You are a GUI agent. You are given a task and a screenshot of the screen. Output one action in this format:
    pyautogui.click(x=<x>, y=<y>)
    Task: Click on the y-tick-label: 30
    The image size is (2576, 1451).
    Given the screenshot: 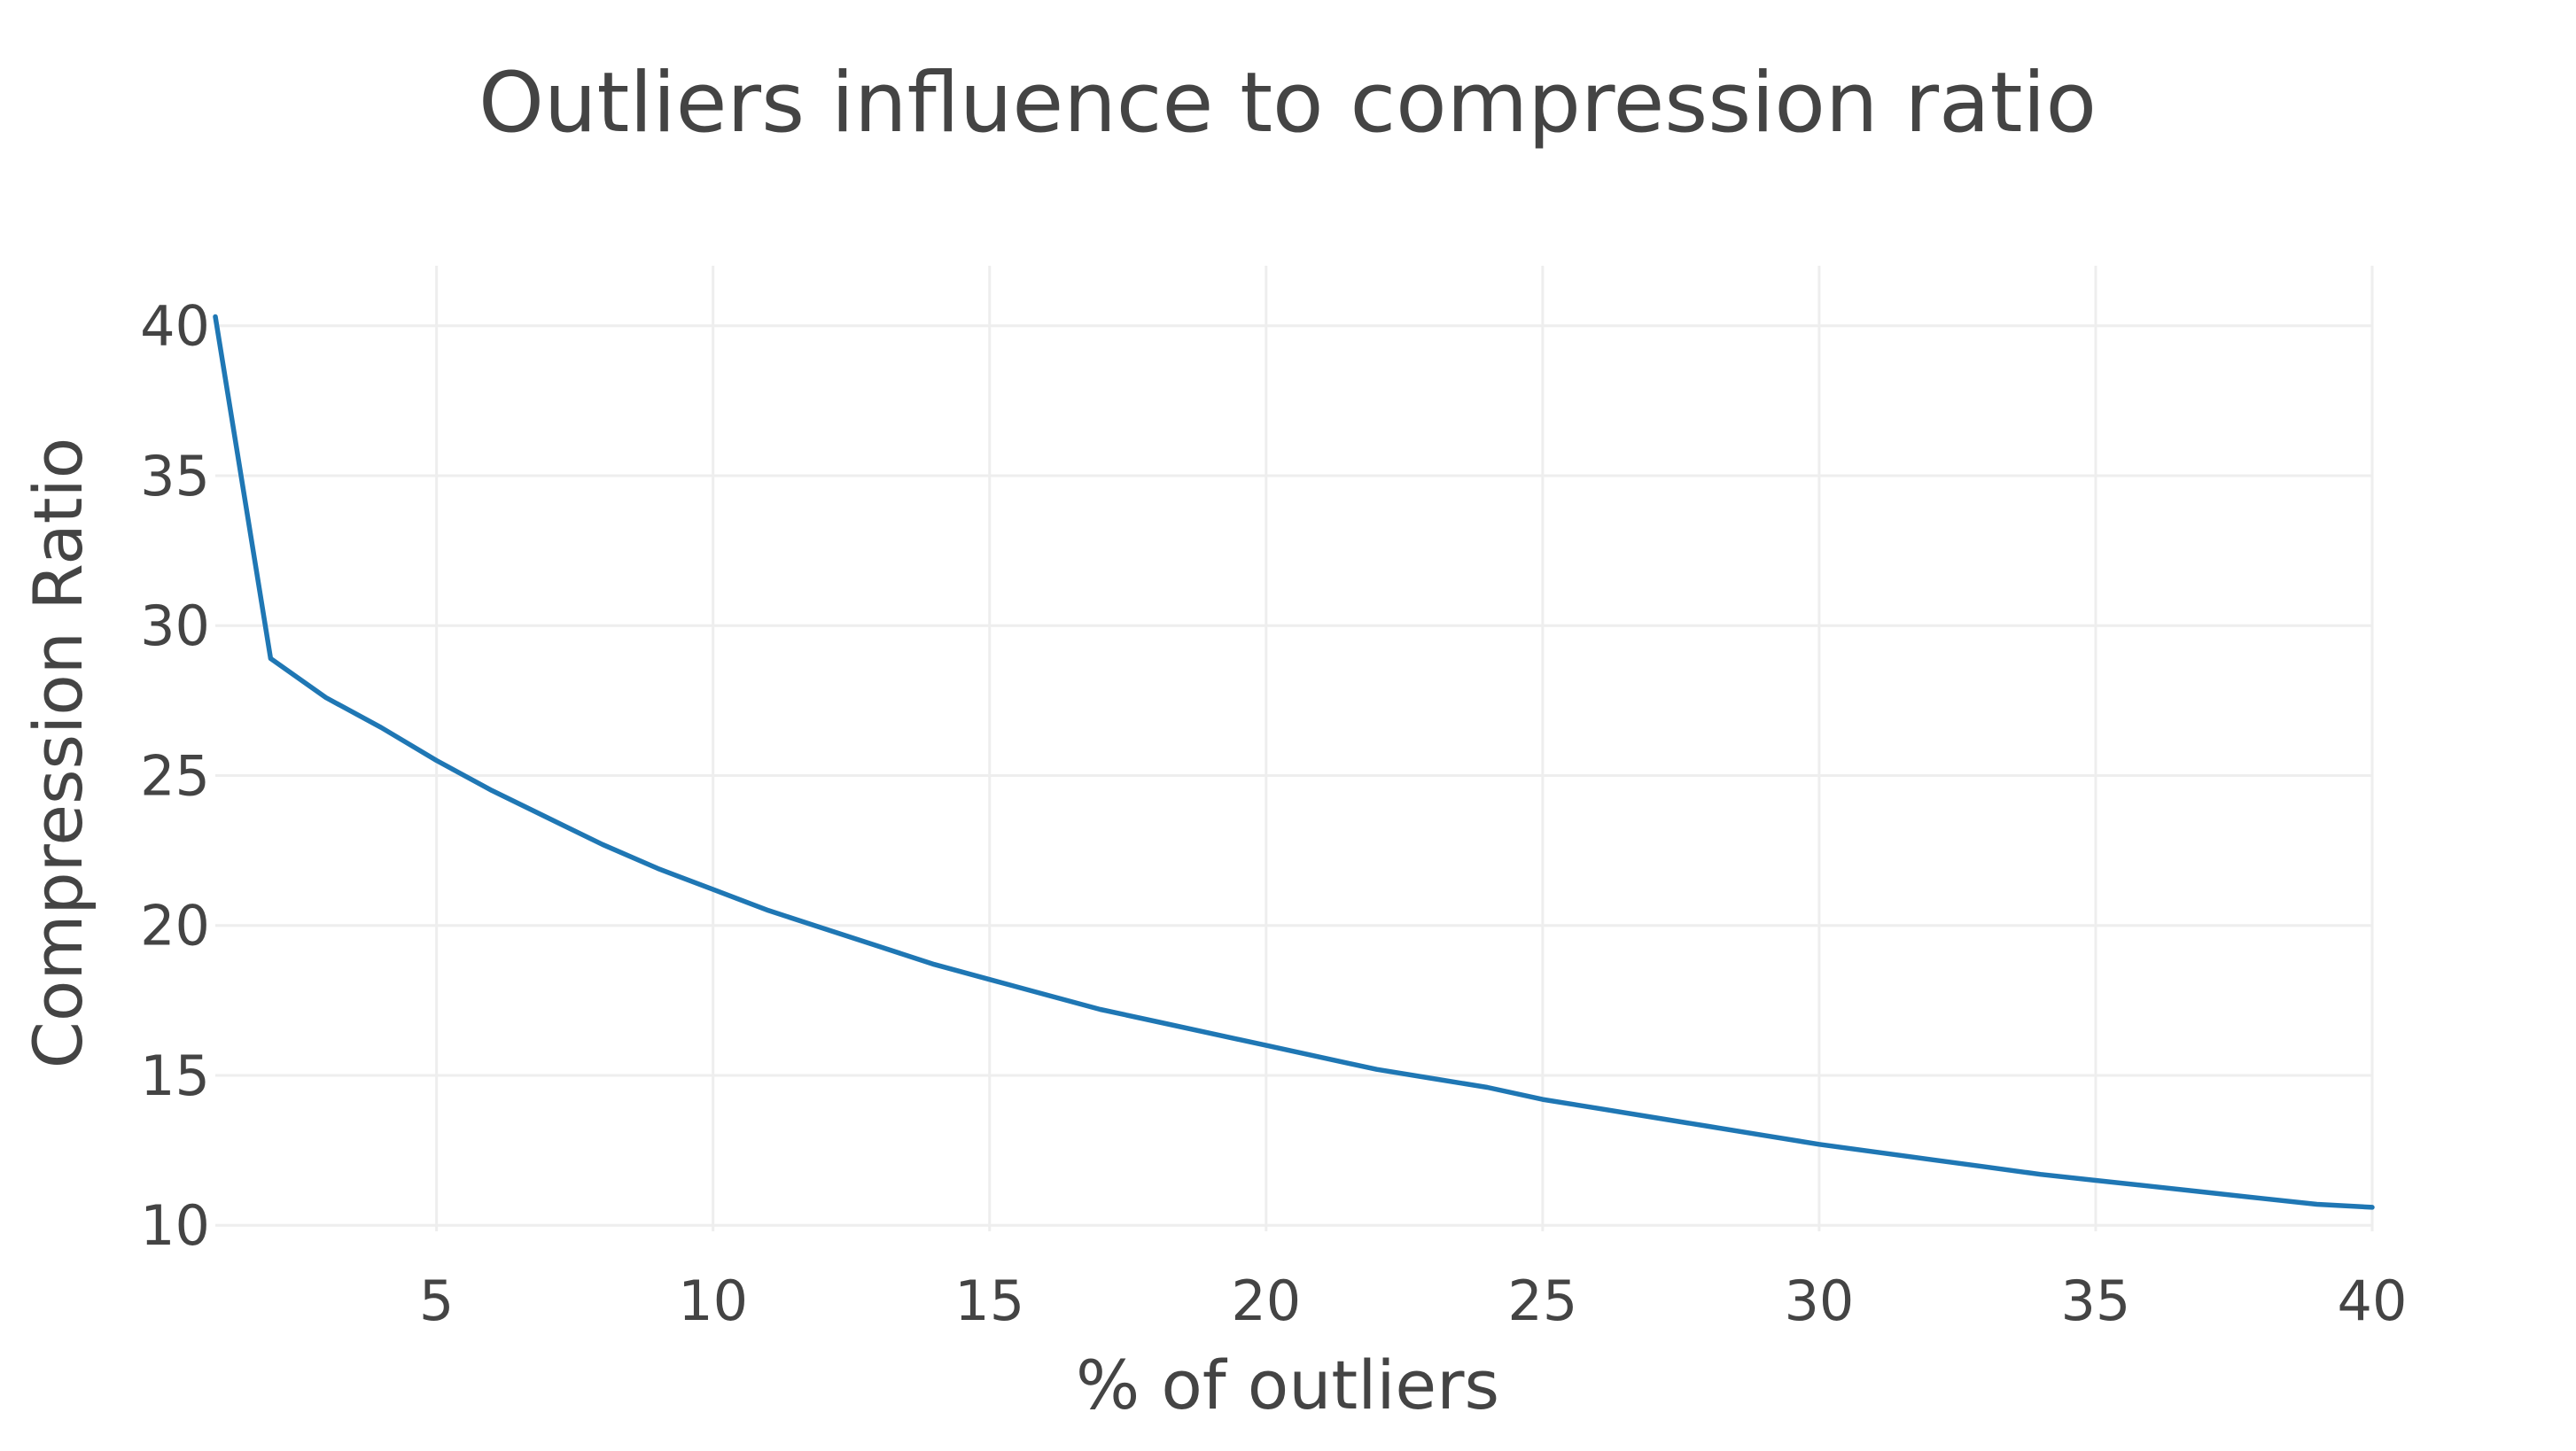 What is the action you would take?
    pyautogui.click(x=175, y=626)
    